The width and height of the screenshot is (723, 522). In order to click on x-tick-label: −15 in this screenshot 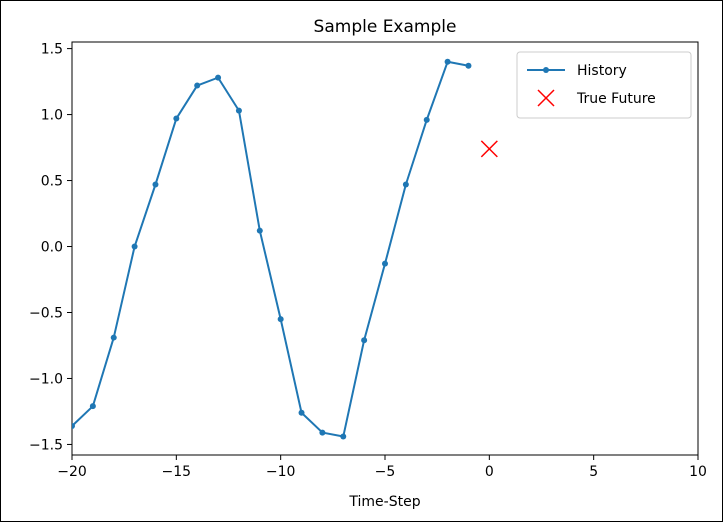, I will do `click(177, 472)`.